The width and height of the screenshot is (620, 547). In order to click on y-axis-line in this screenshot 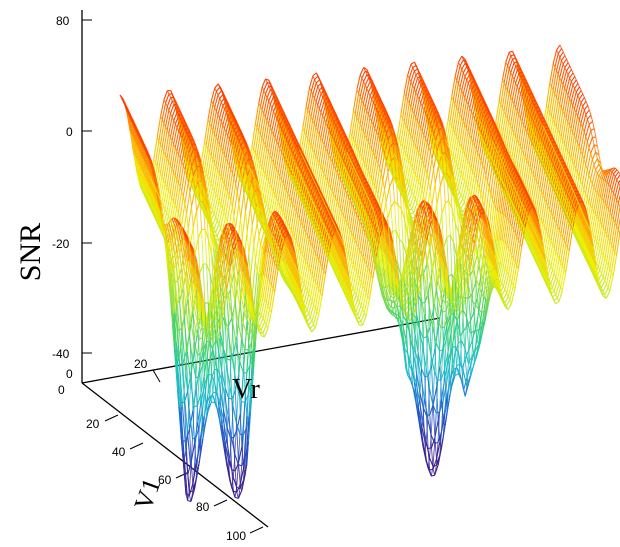, I will do `click(175, 455)`.